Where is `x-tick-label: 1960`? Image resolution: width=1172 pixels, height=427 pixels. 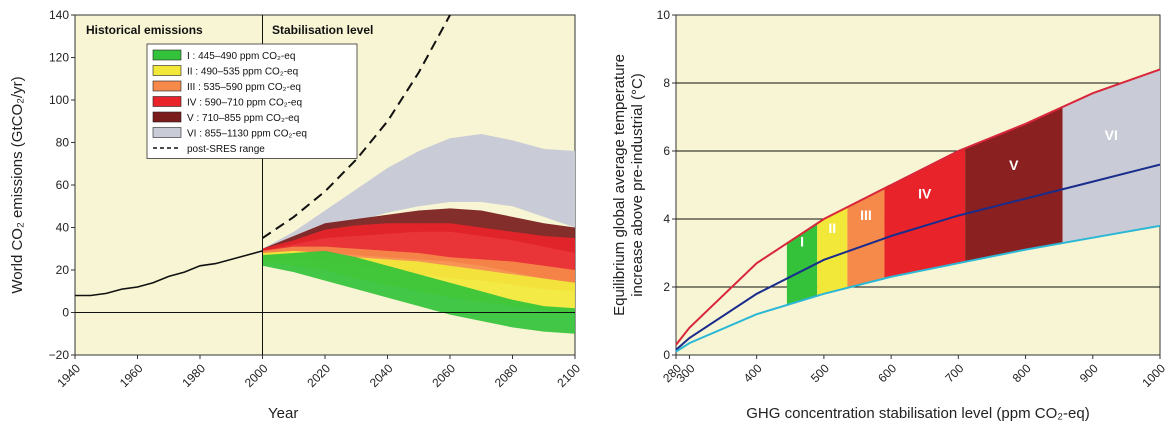 x-tick-label: 1960 is located at coordinates (131, 375).